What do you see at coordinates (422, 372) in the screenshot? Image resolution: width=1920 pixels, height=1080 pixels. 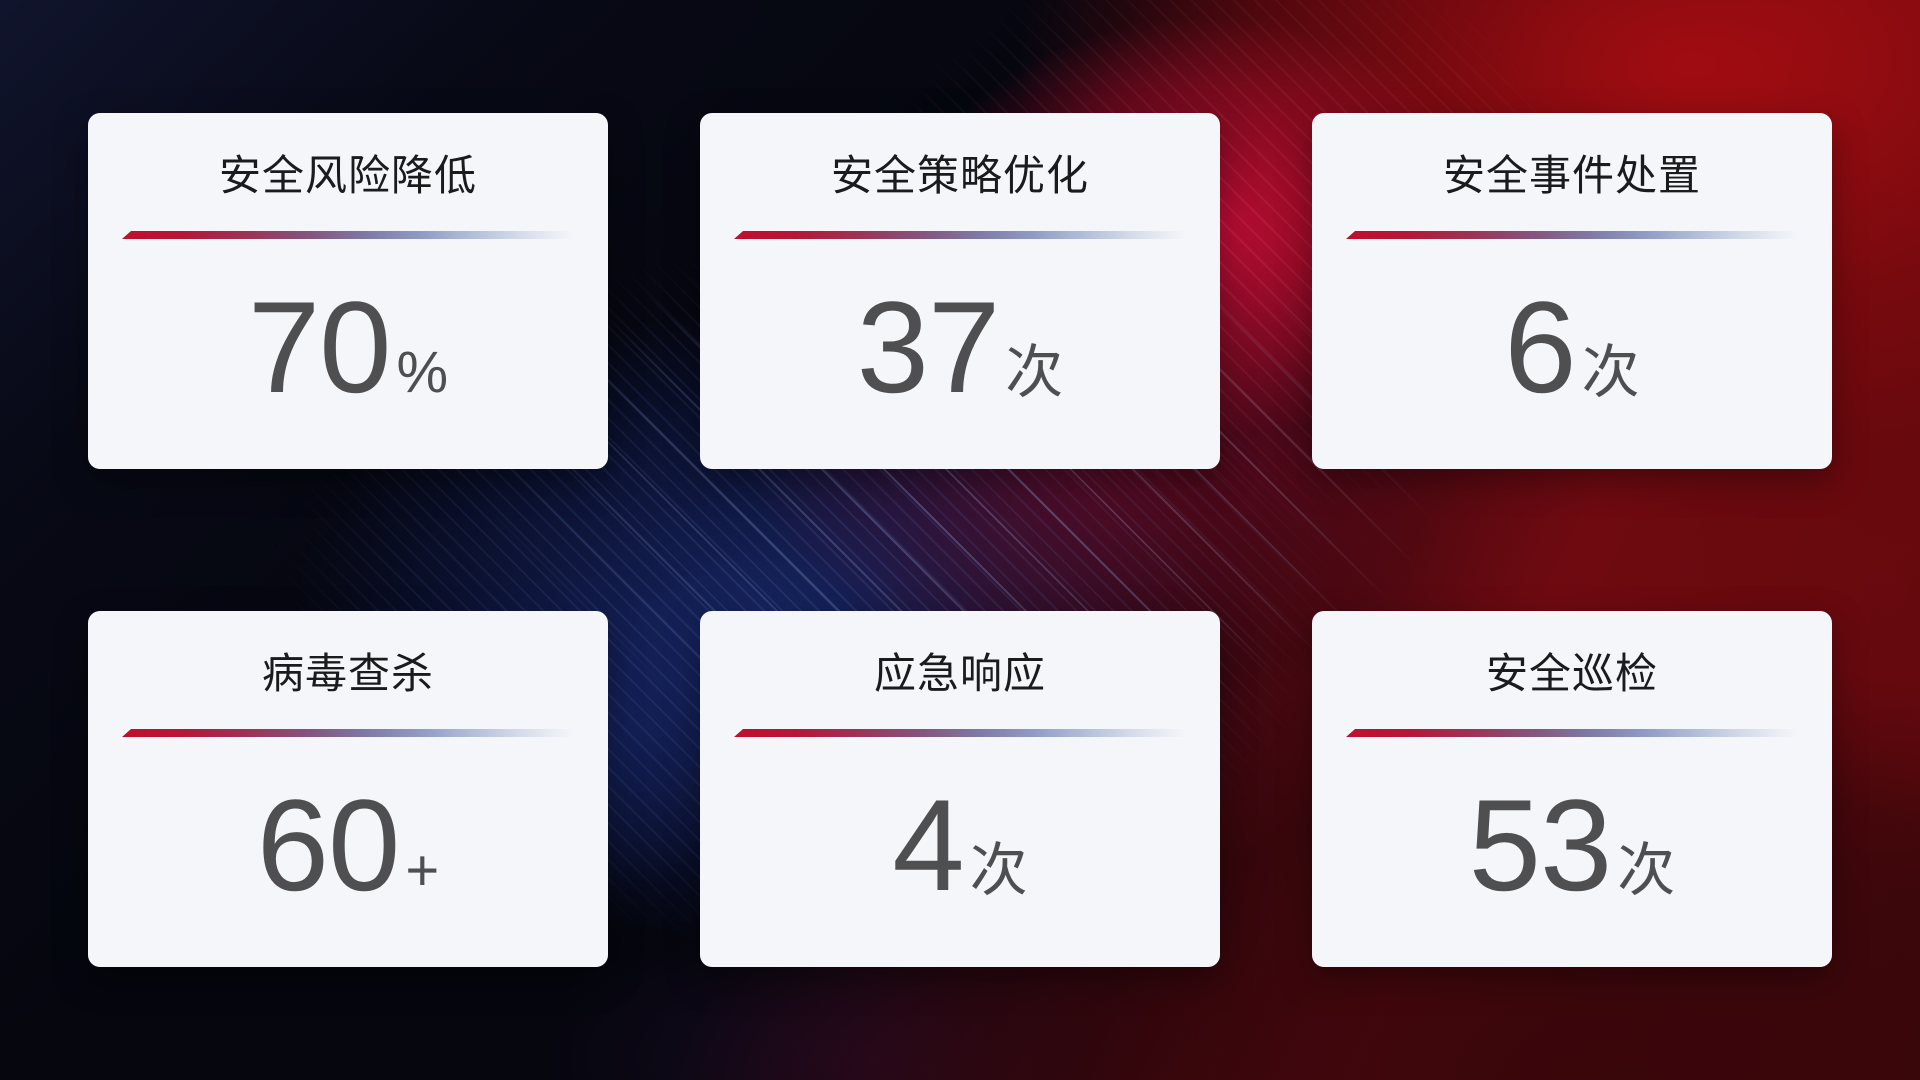 I see `stat-unit: %` at bounding box center [422, 372].